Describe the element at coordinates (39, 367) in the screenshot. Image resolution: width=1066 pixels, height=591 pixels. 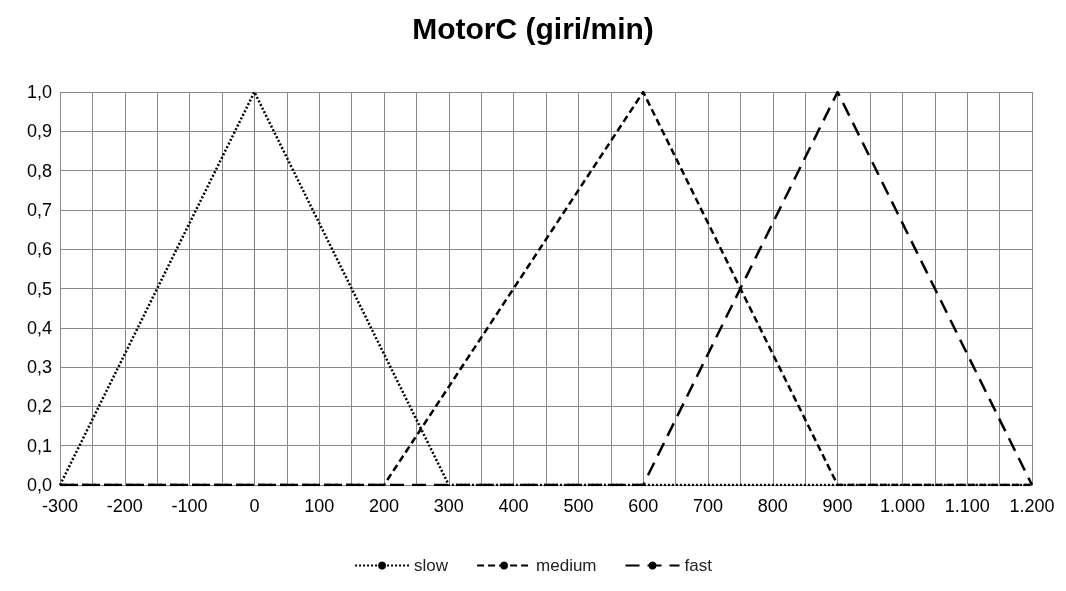
I see `y-tick-label: 0,3` at that location.